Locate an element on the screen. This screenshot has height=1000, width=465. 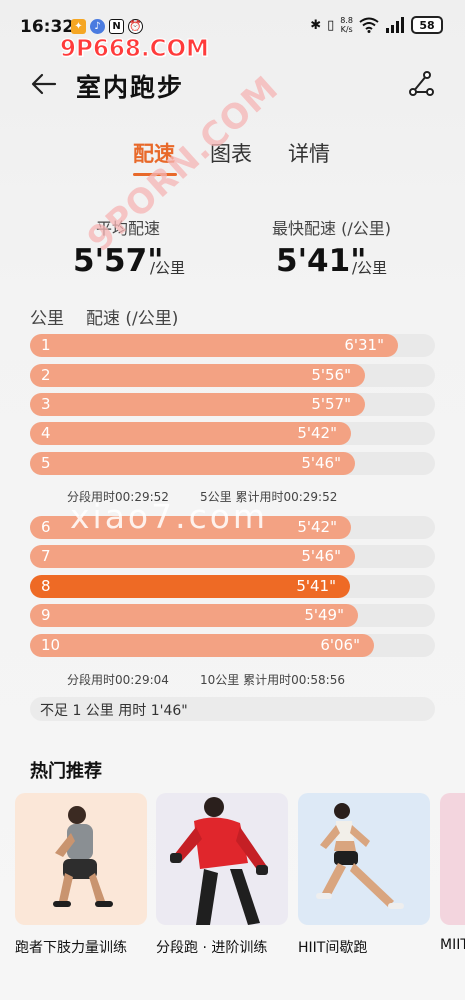
watermark-faint: xiao7.com is located at coordinates (169, 516).